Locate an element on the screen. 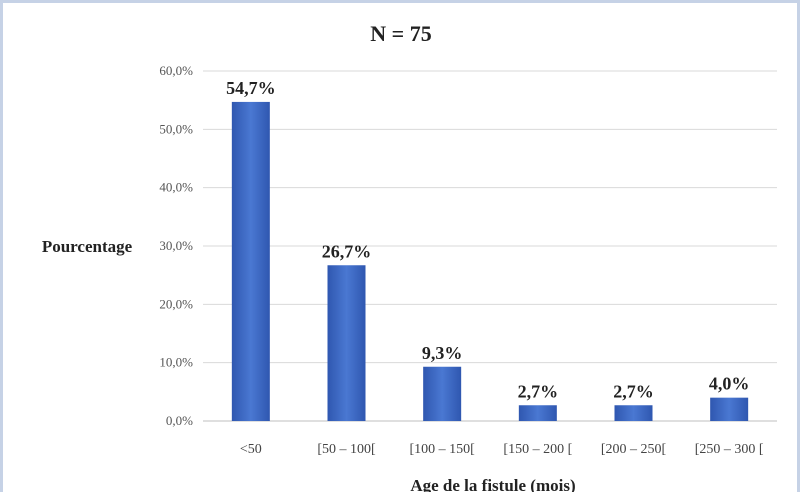 This screenshot has height=495, width=800. y-tick-label: 30,0% is located at coordinates (176, 245).